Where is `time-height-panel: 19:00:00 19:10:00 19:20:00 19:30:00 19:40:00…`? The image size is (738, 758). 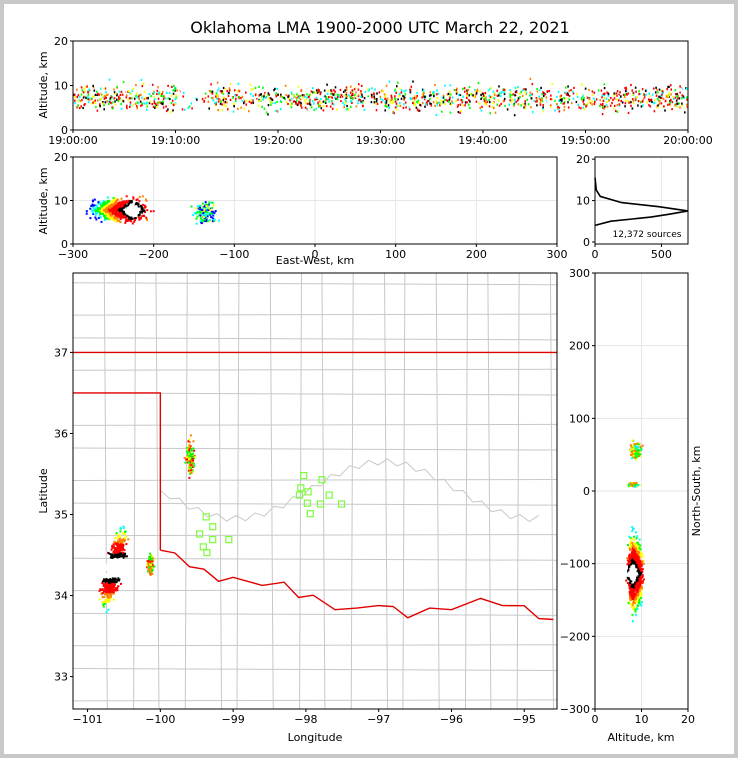
time-height-panel: 19:00:00 19:10:00 19:20:00 19:30:00 19:40:00… is located at coordinates (375, 91).